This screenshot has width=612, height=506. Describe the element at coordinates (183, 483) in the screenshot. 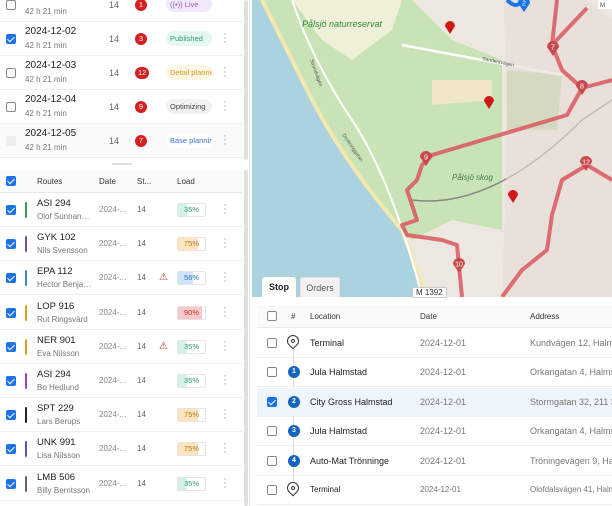

I see `load-fill` at that location.